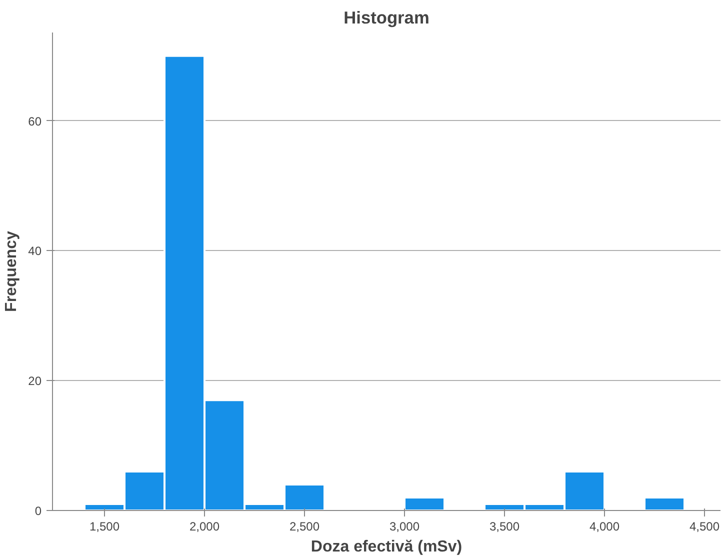 Image resolution: width=724 pixels, height=558 pixels. What do you see at coordinates (404, 527) in the screenshot?
I see `x-tick-label: 3,000` at bounding box center [404, 527].